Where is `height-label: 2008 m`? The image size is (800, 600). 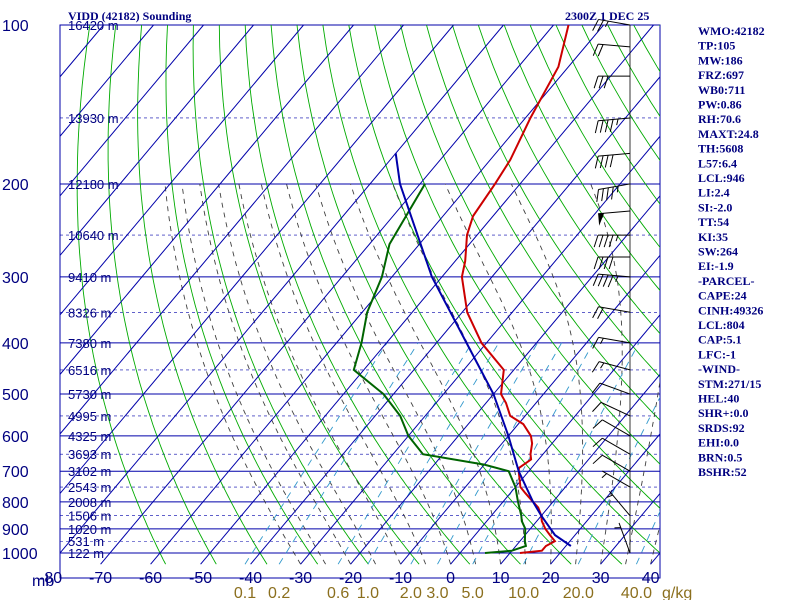 height-label: 2008 m is located at coordinates (89, 502).